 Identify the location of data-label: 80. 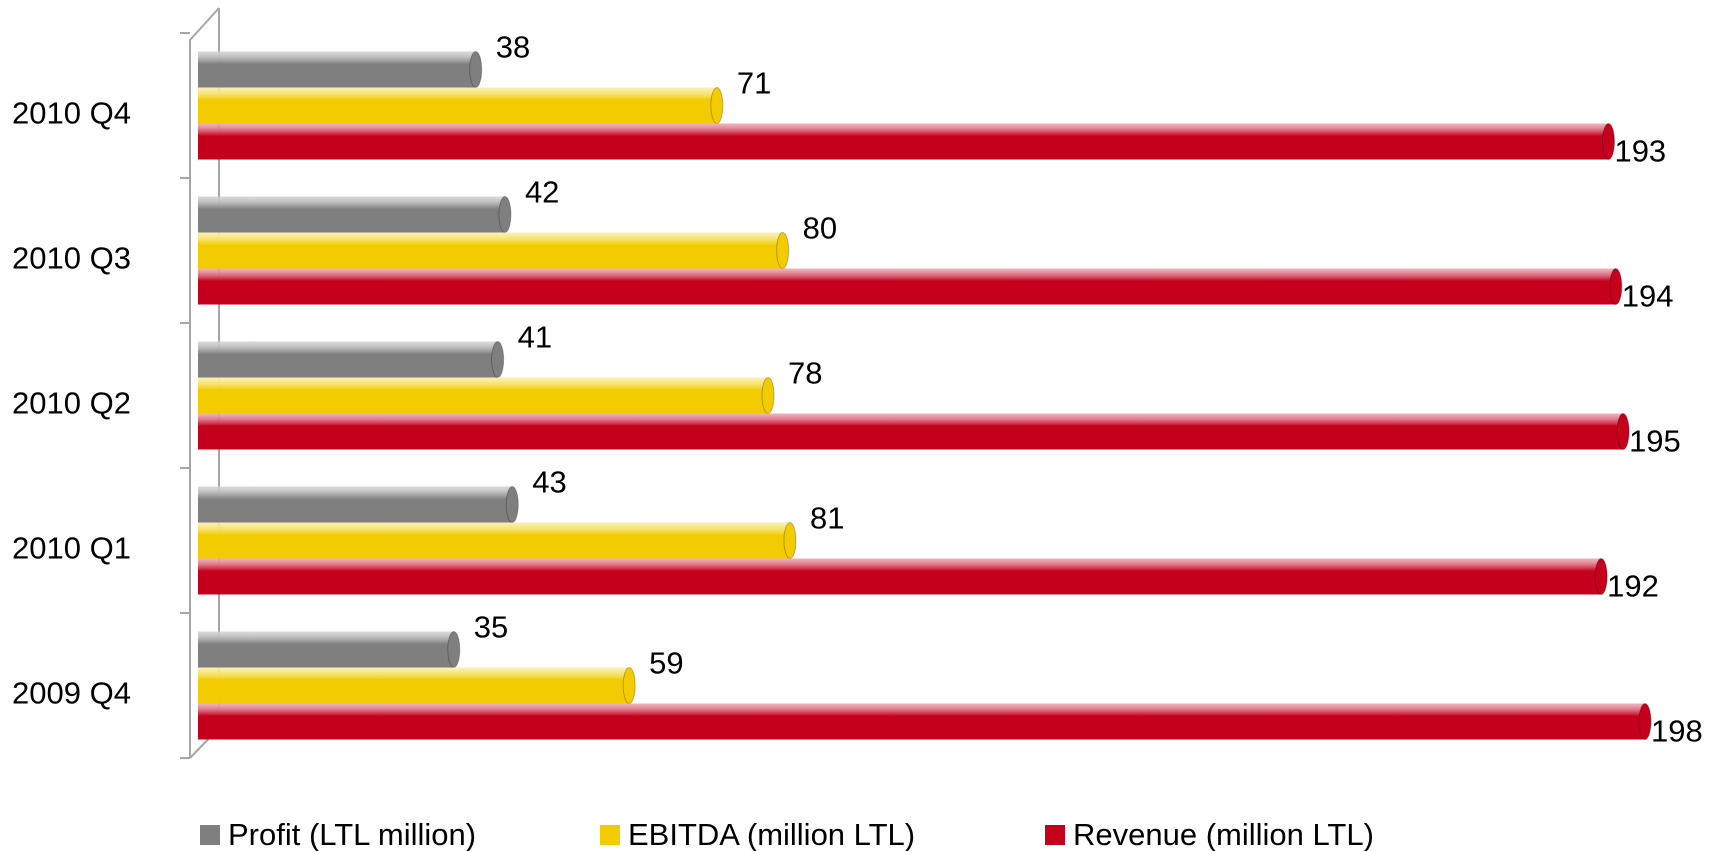
(820, 228).